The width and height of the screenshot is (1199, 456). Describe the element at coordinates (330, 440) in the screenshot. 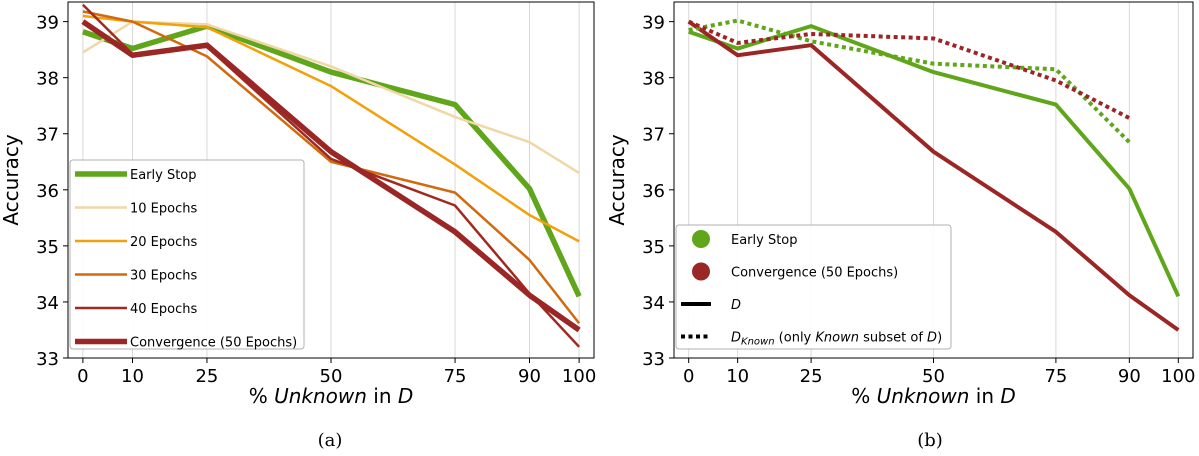

I see `panel-caption: (a)` at that location.